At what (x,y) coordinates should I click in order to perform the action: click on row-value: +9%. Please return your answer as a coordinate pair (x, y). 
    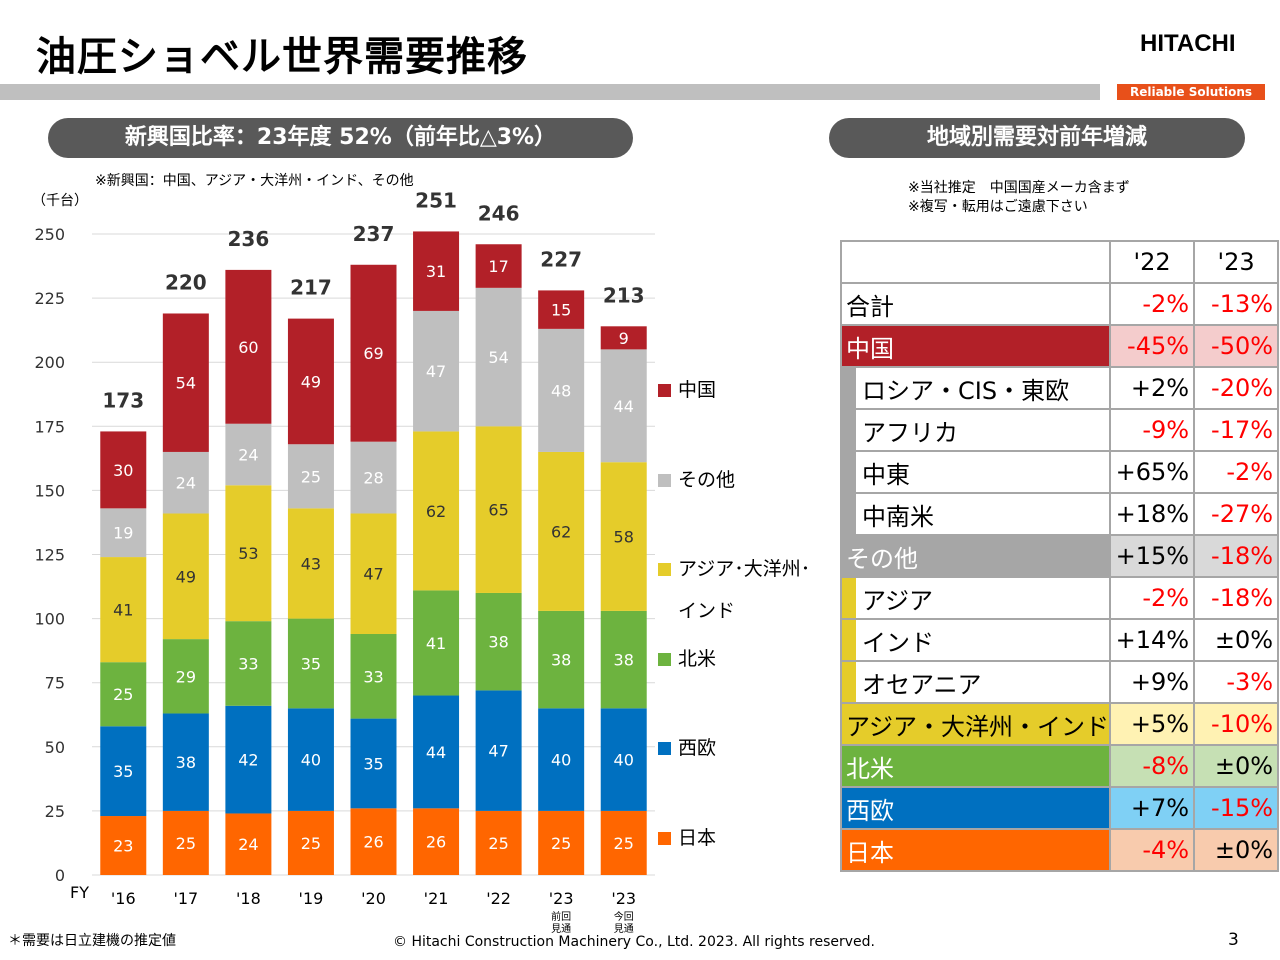
    Looking at the image, I should click on (1152, 682).